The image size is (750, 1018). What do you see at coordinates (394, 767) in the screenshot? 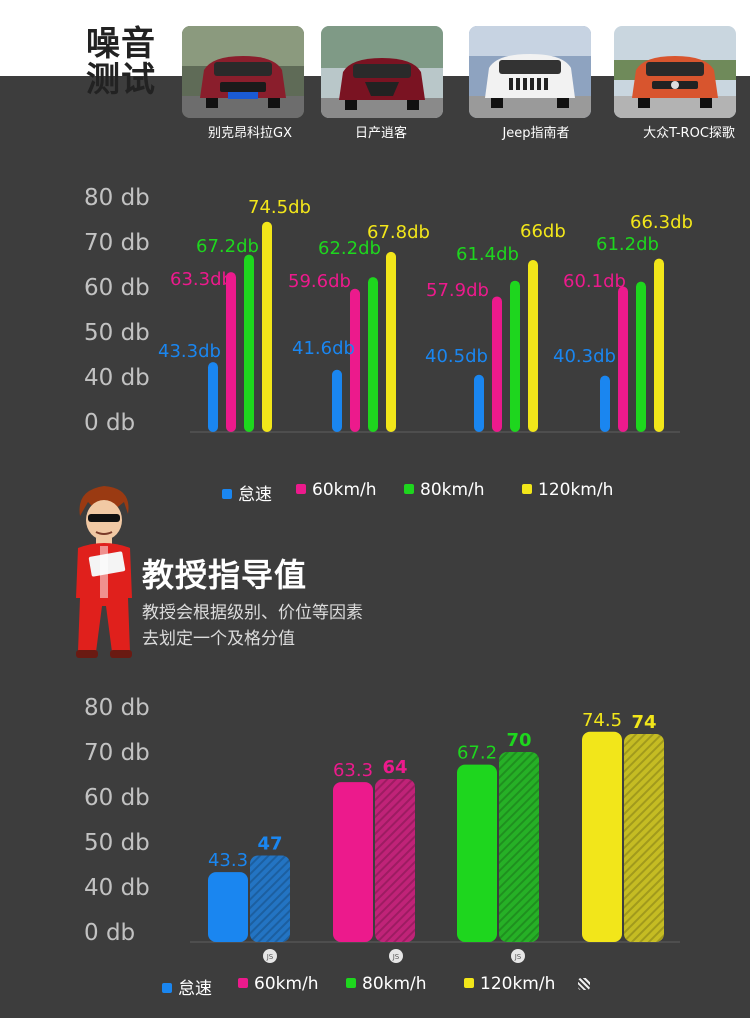
I see `data-label-1-1: 64` at bounding box center [394, 767].